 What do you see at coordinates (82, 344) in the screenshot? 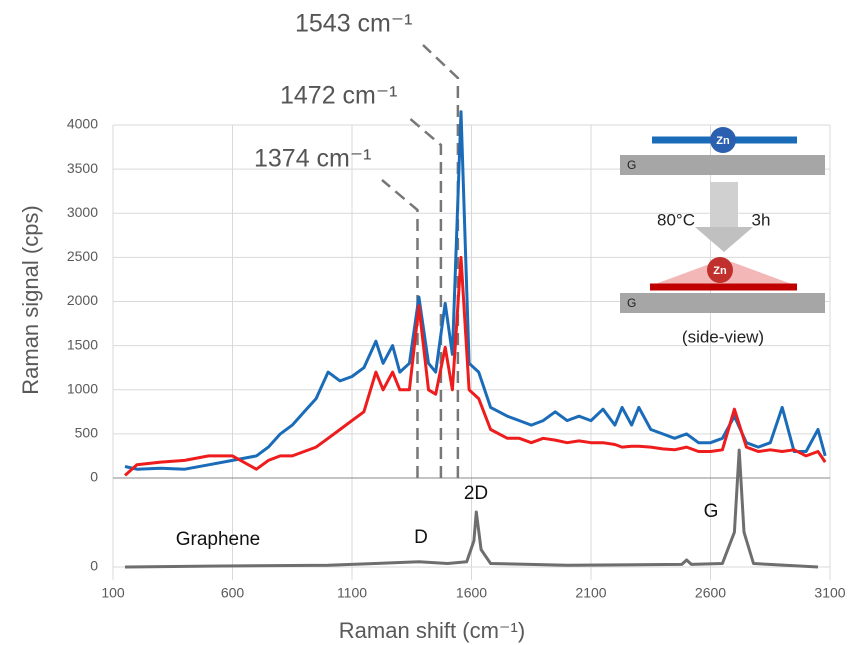
I see `y-tick-label: 1500` at bounding box center [82, 344].